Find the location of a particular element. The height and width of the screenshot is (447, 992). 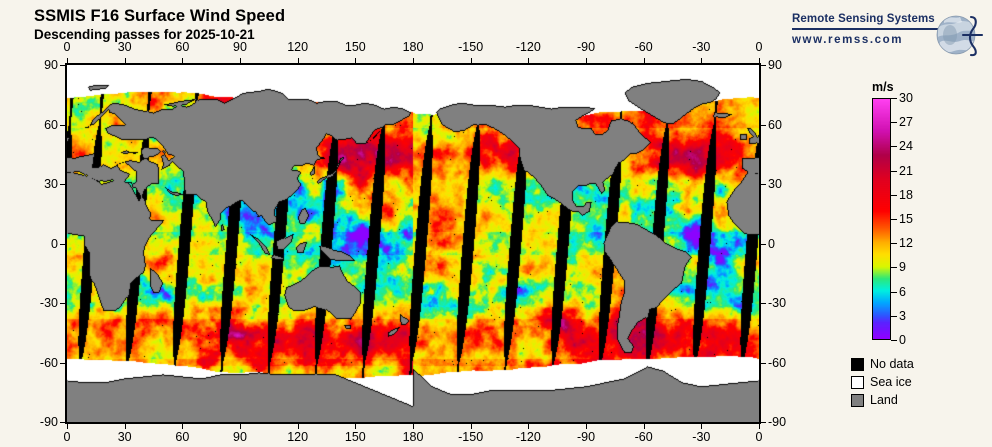

legend-label: Sea ice is located at coordinates (891, 382).